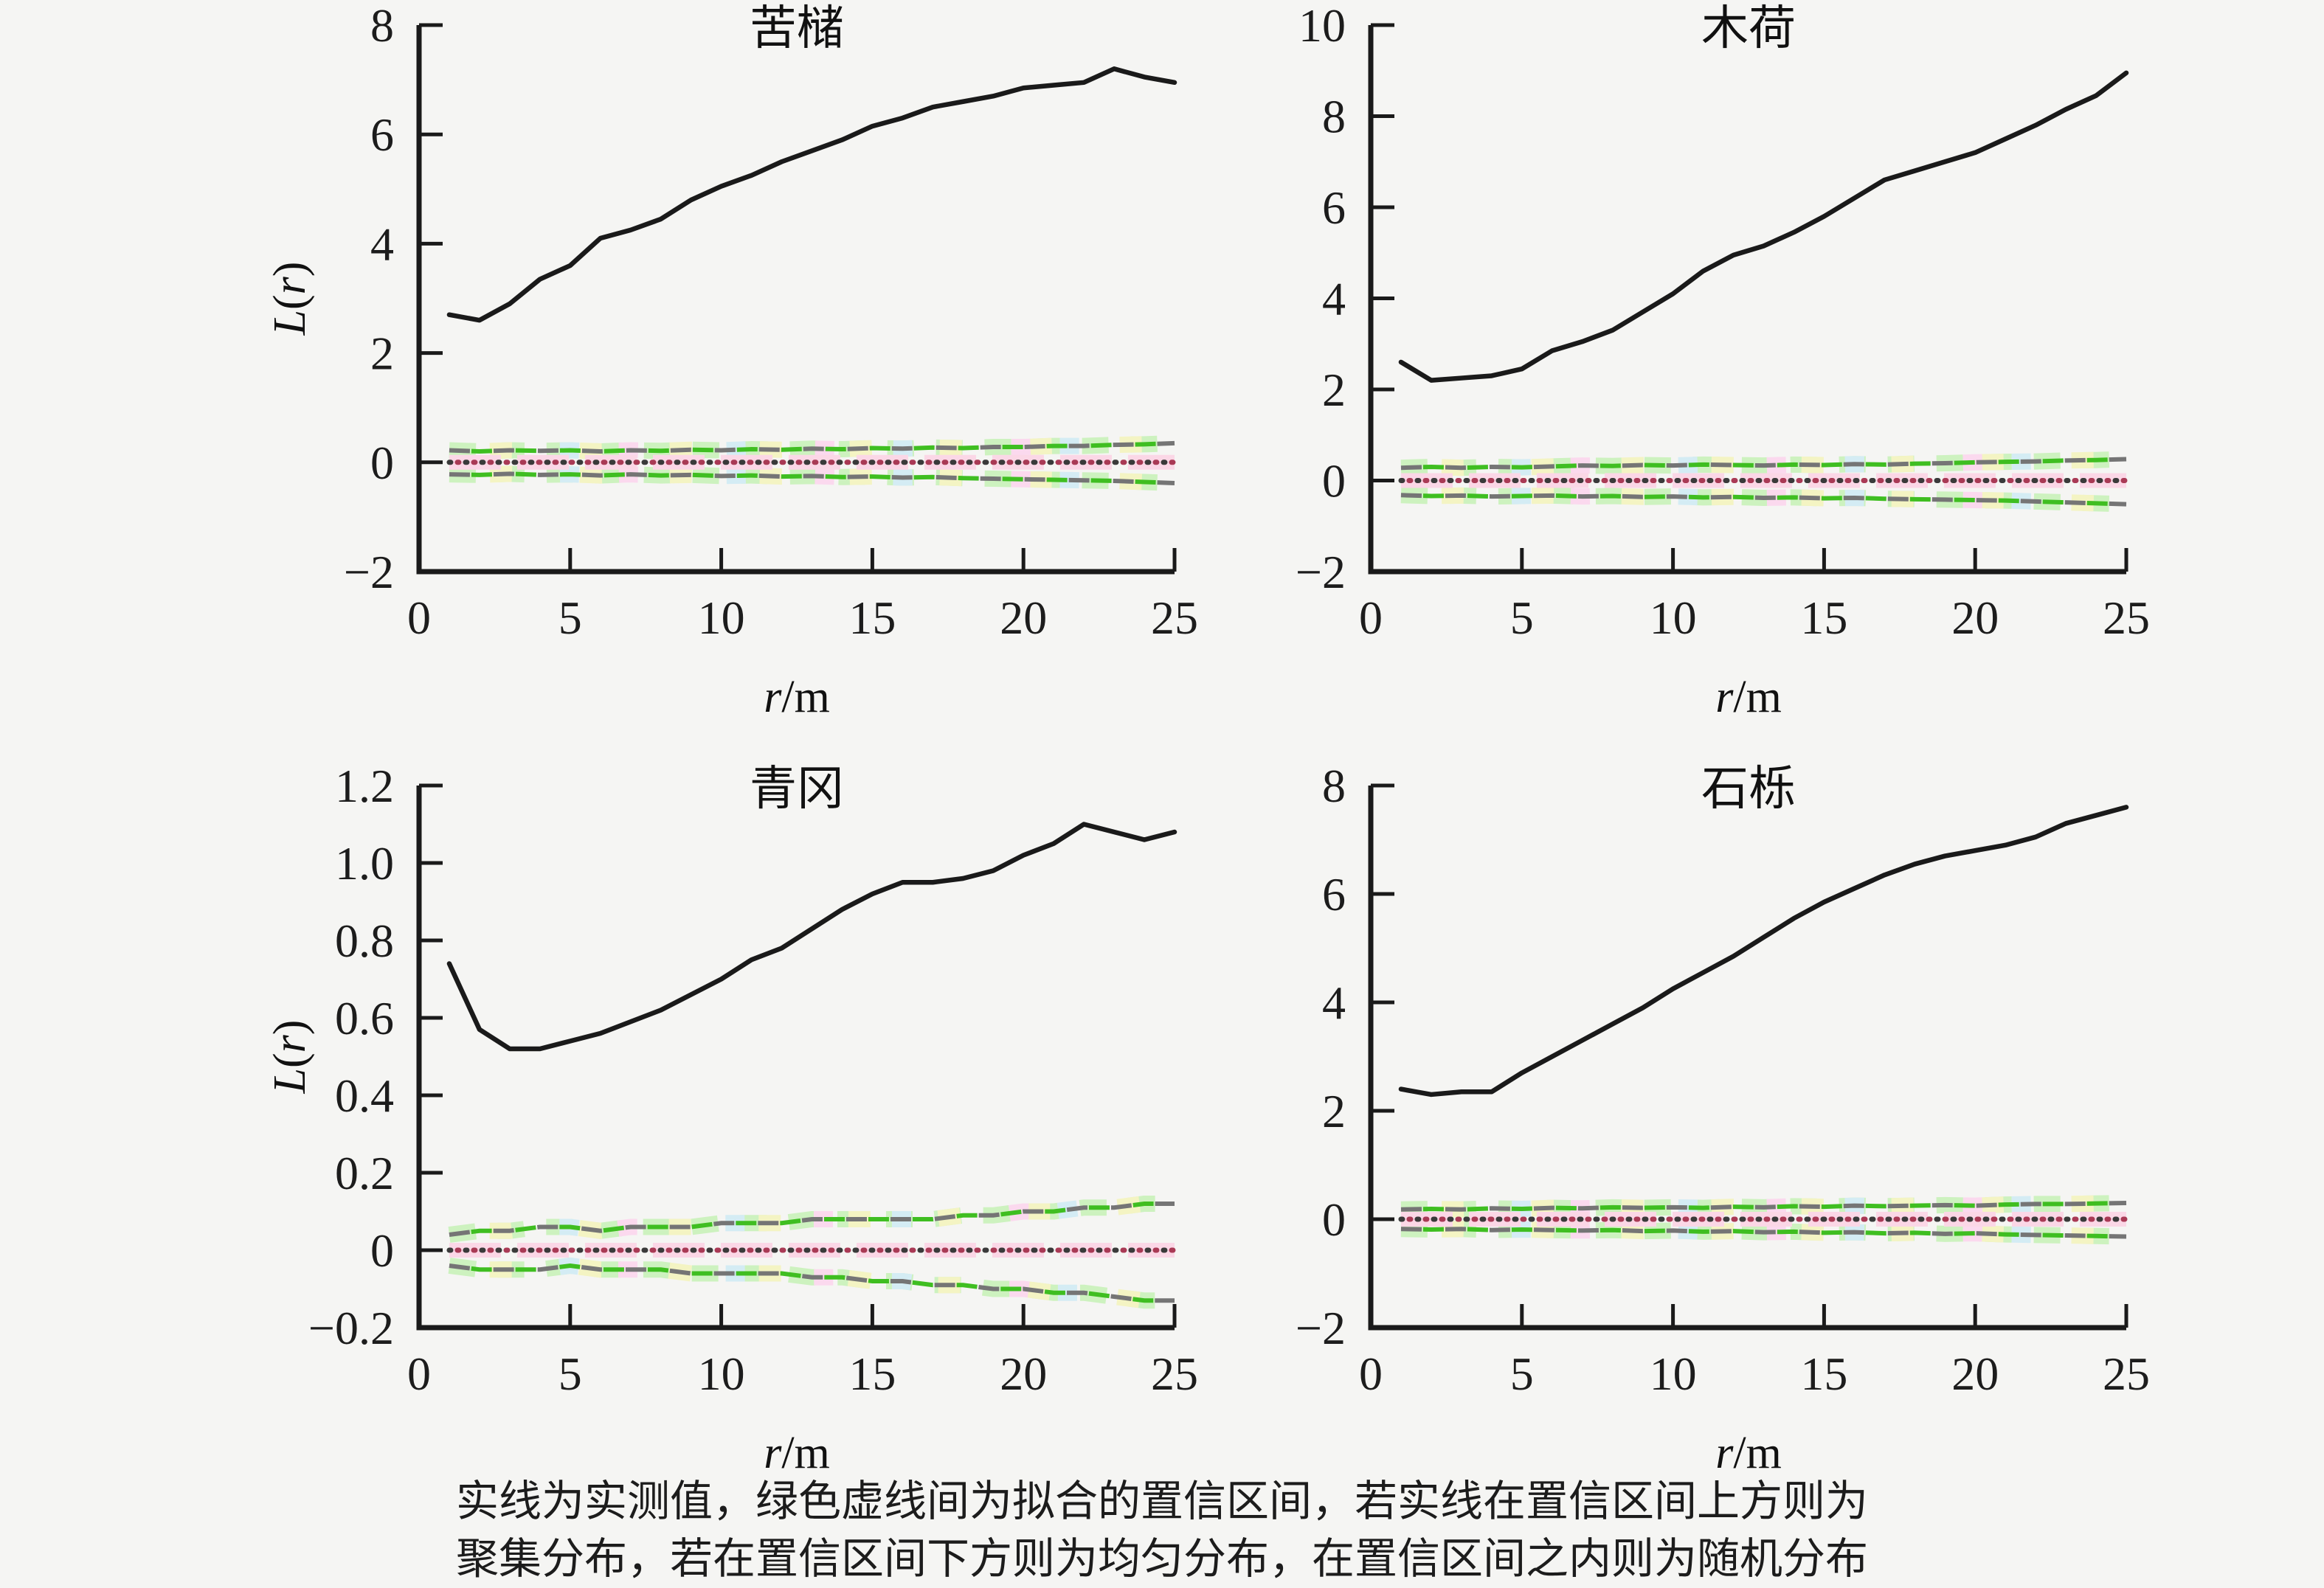 This screenshot has height=1588, width=2324. I want to click on panel-title: 苦槠, so click(797, 28).